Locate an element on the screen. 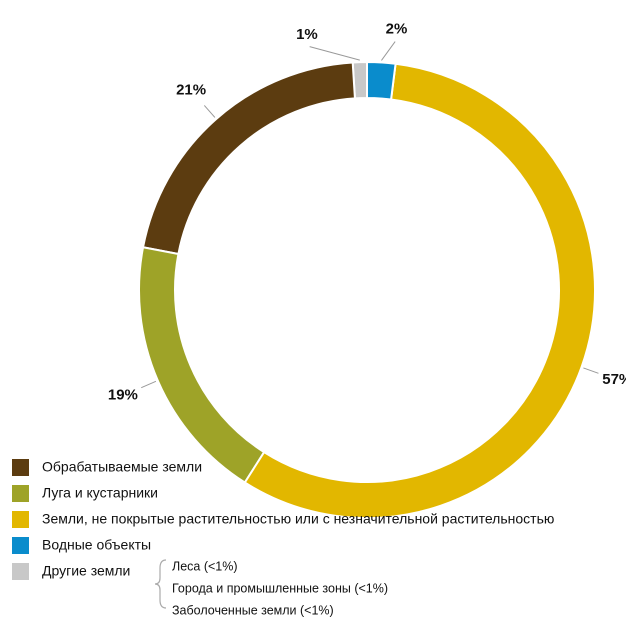  value-label: 57% is located at coordinates (614, 379).